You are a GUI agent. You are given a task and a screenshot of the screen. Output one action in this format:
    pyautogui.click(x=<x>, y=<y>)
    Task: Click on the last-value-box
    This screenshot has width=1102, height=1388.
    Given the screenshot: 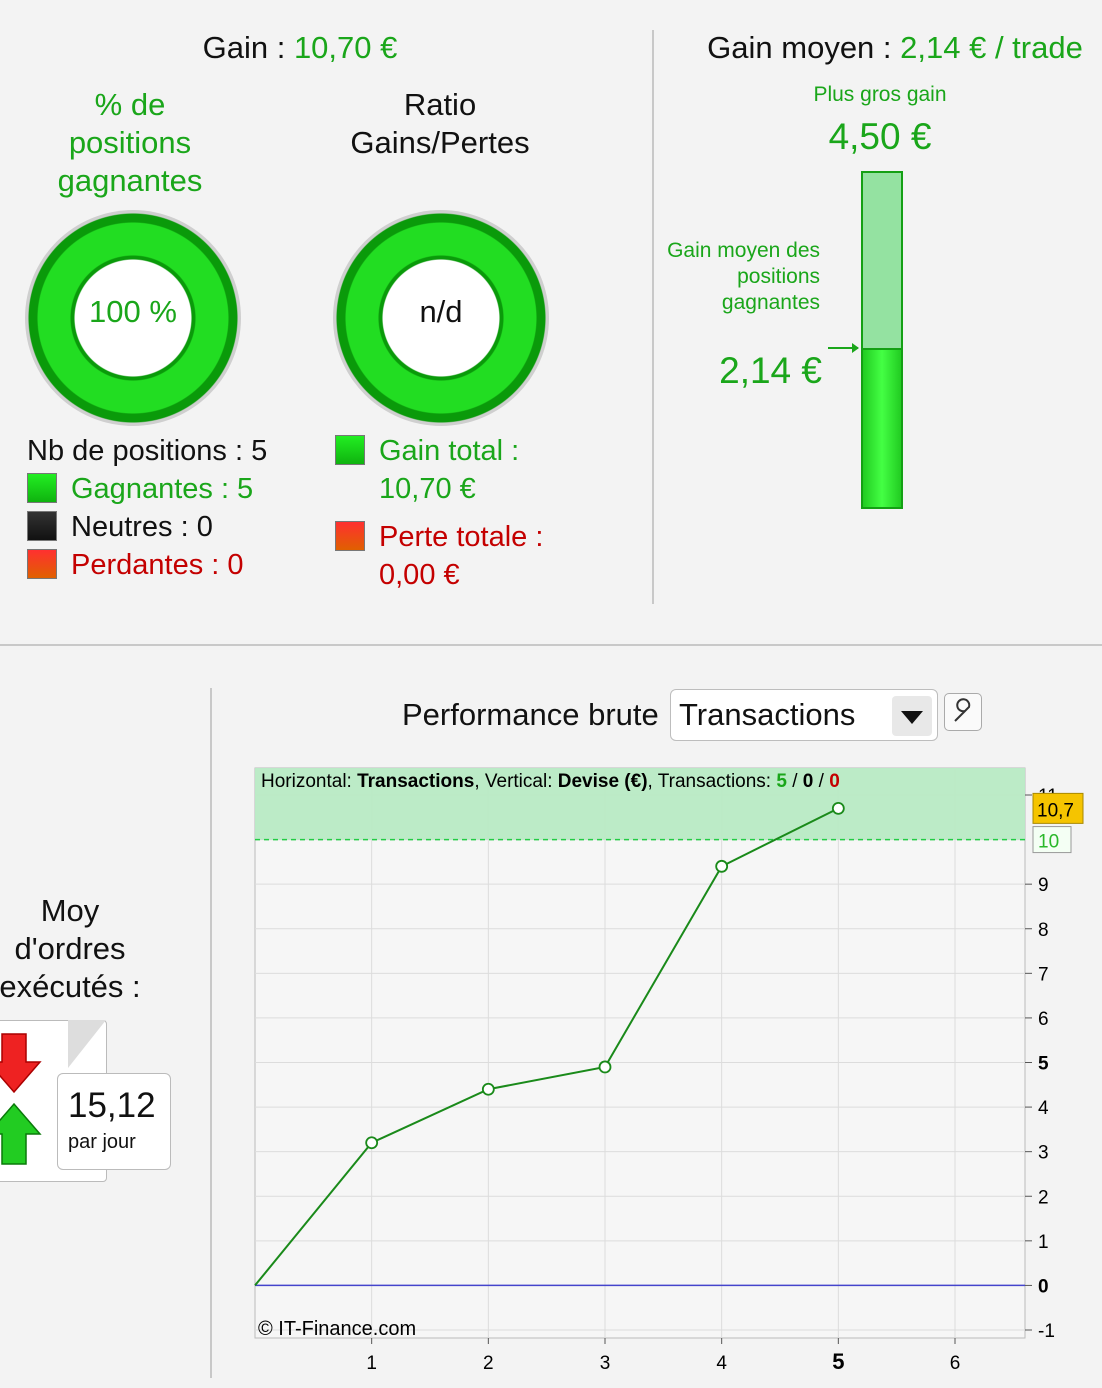 What is the action you would take?
    pyautogui.click(x=1058, y=808)
    